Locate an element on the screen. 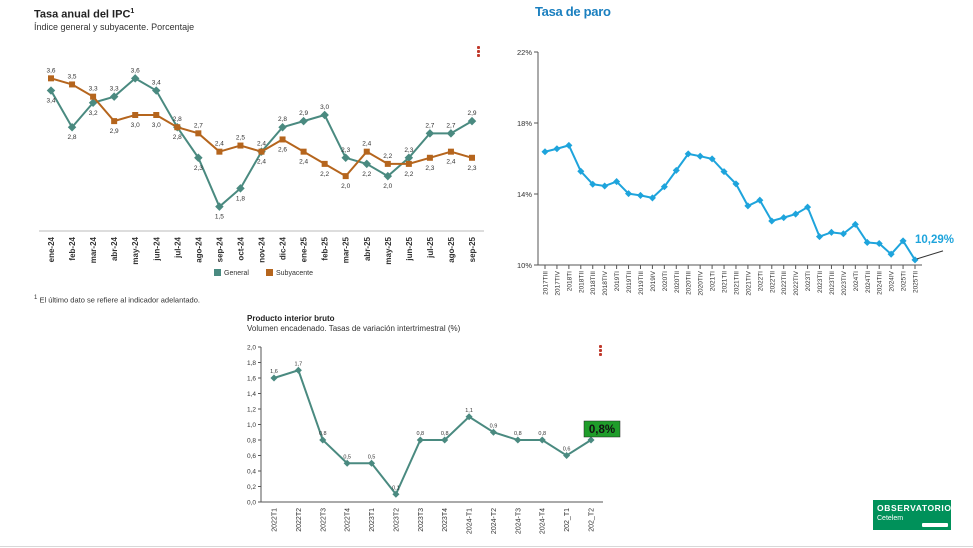  data-label: 1,1 is located at coordinates (469, 411).